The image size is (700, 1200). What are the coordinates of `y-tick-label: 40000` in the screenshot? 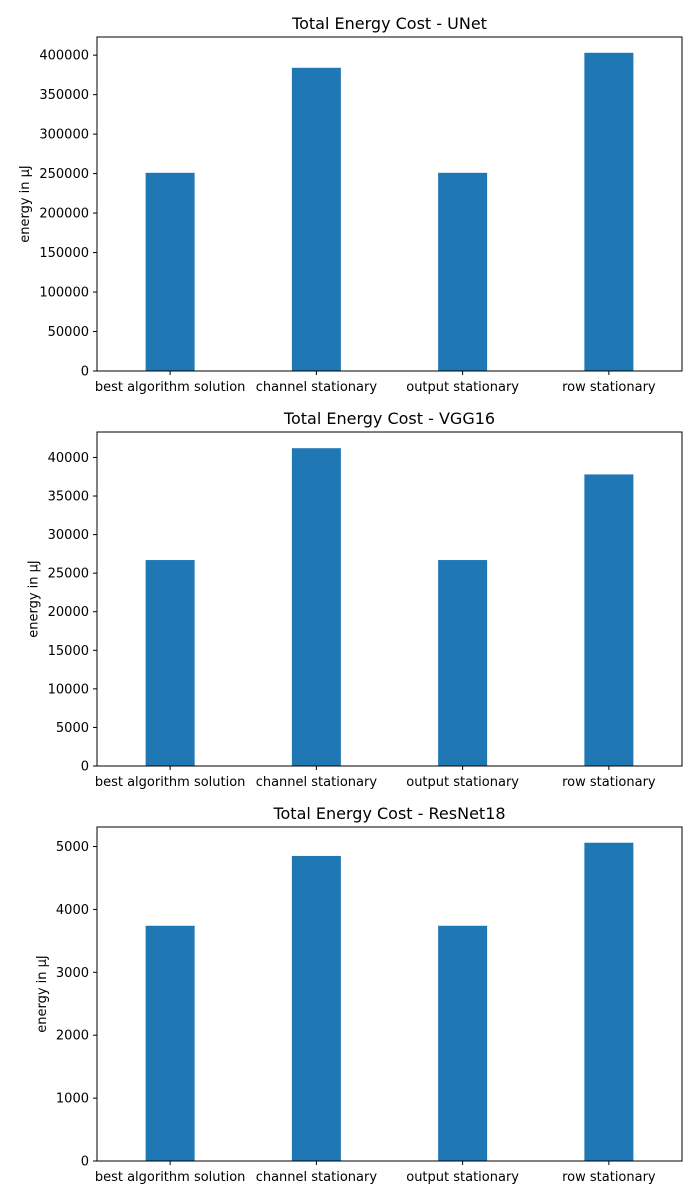 It's located at (68, 458).